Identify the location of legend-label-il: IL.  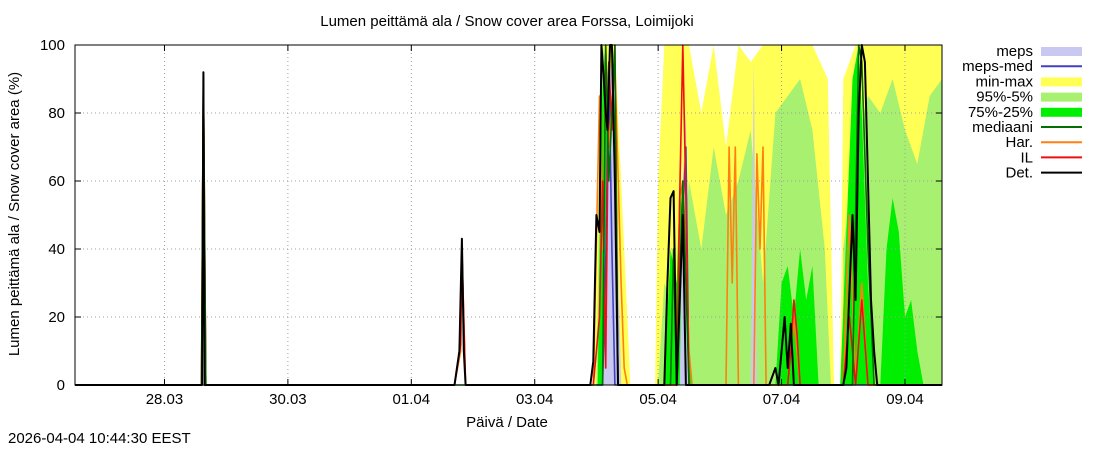
(1026, 157).